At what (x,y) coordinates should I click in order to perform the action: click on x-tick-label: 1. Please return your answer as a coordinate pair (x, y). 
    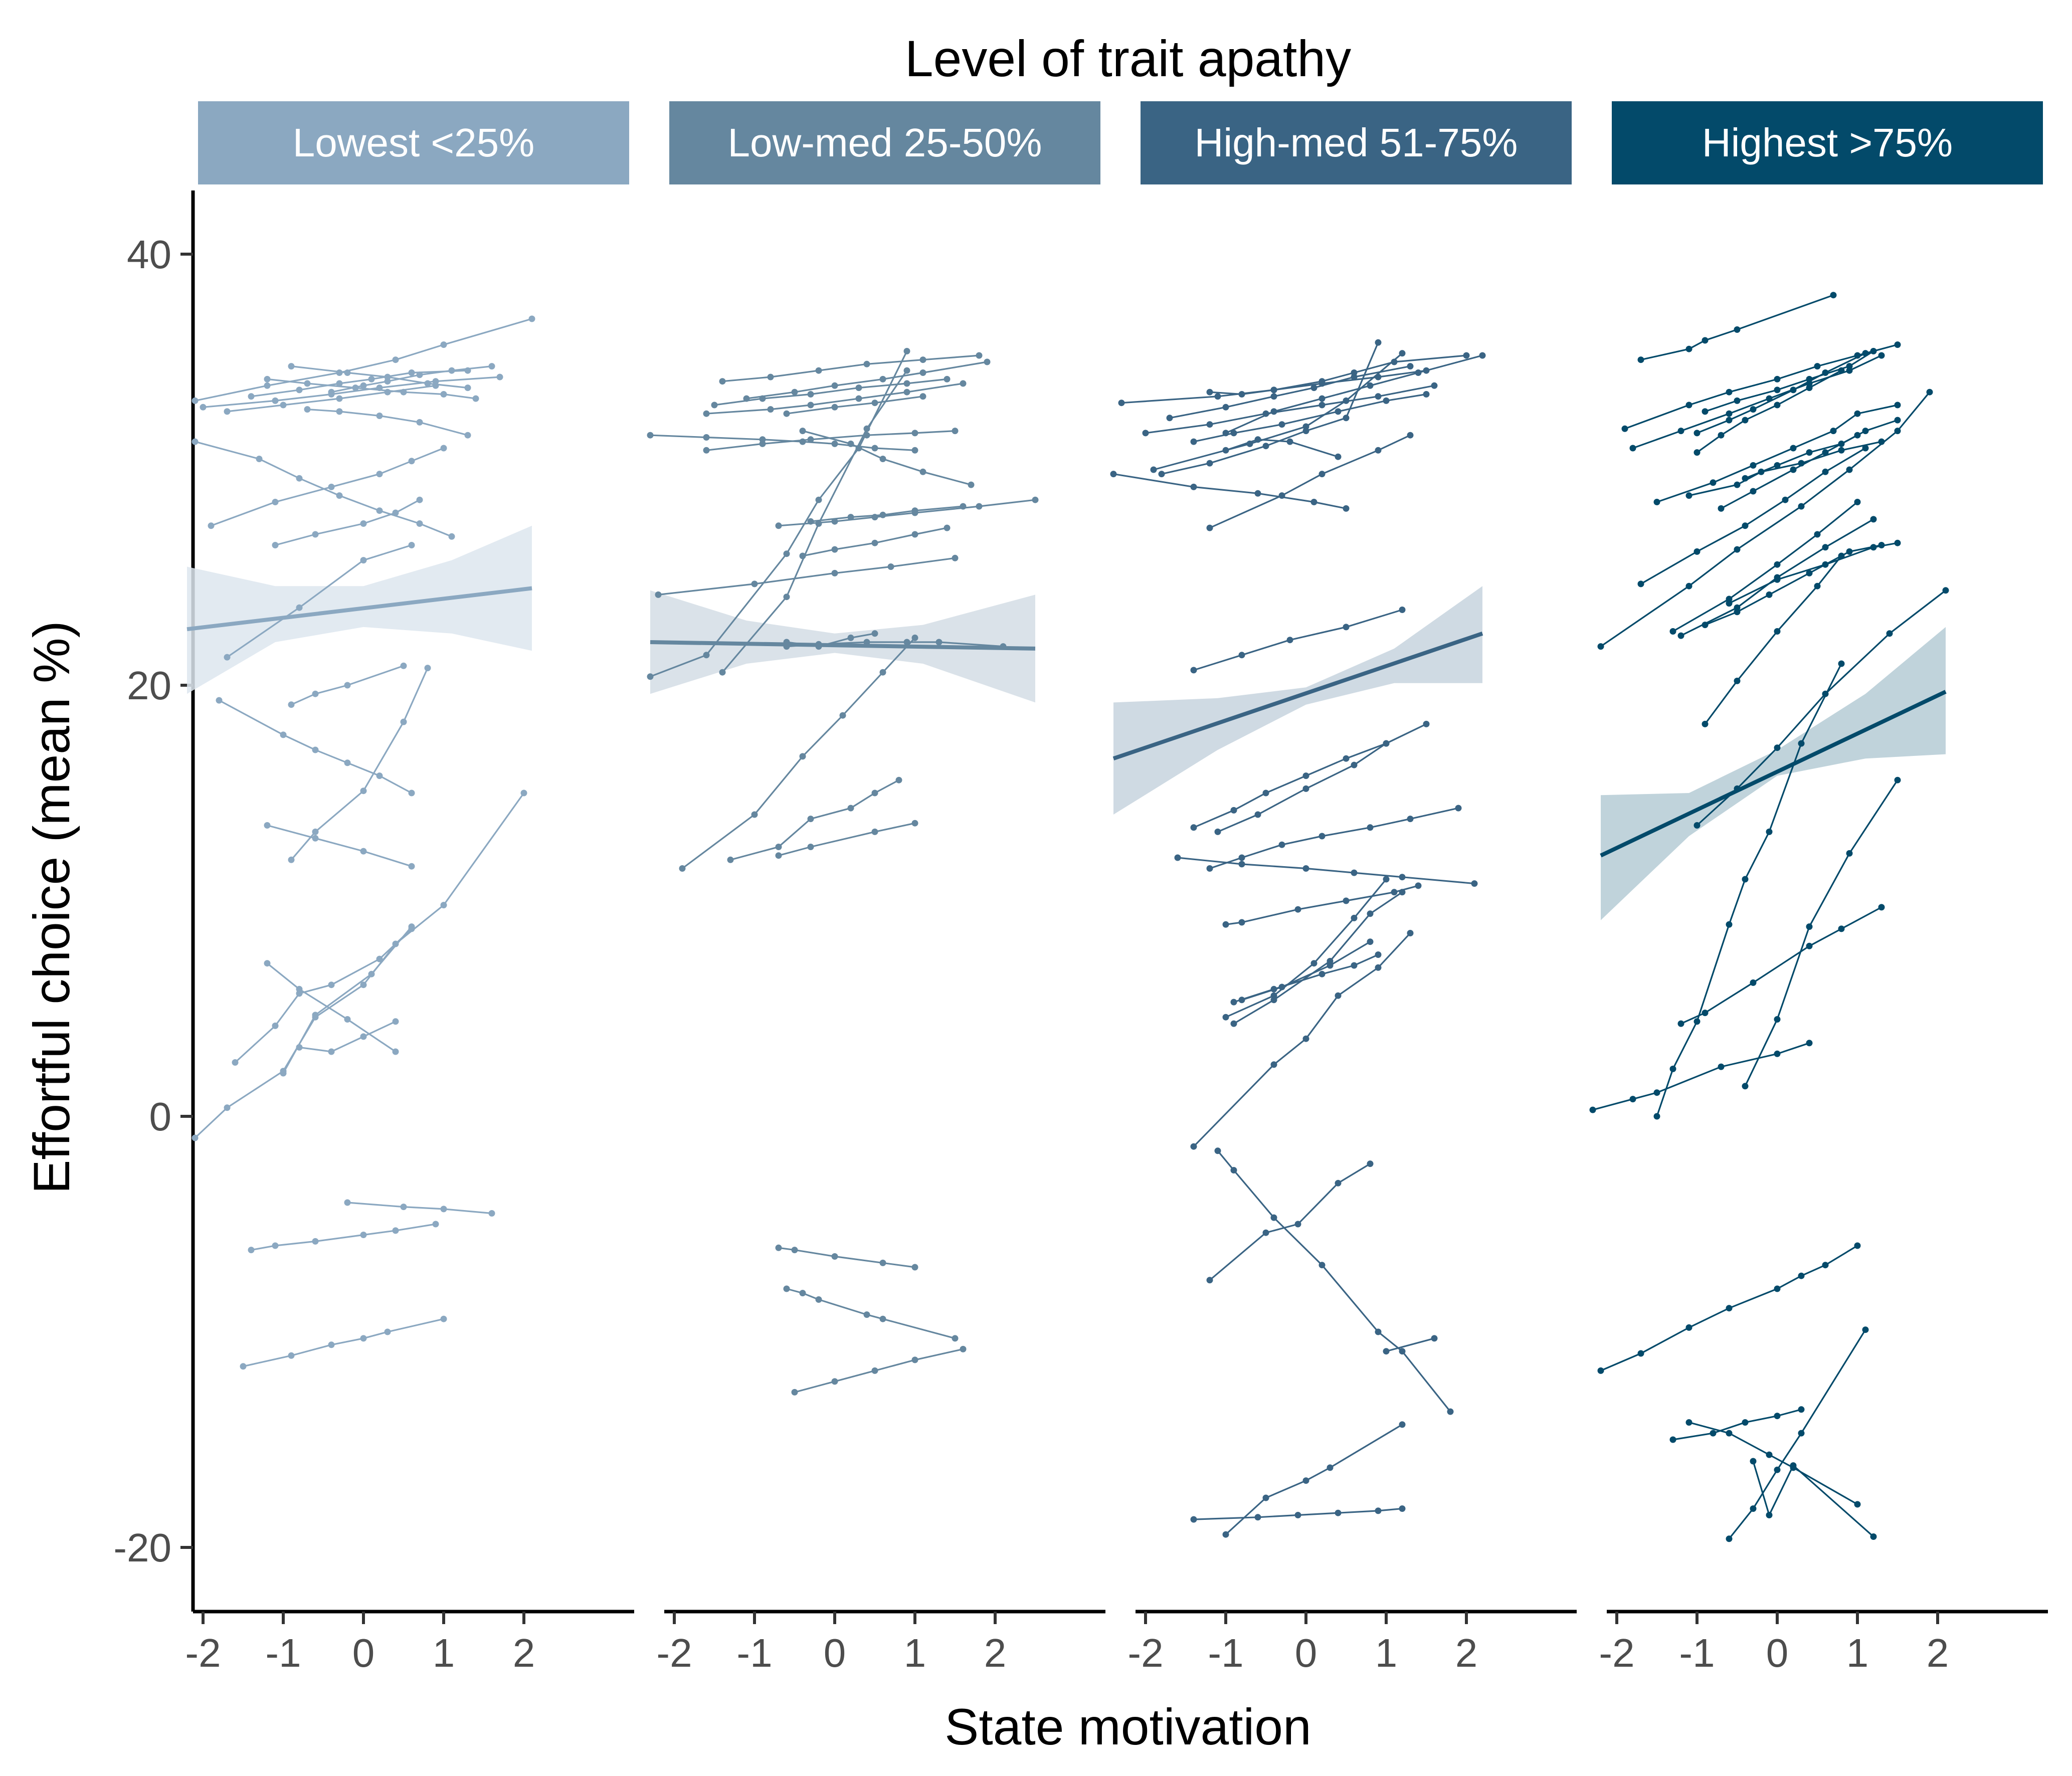
    Looking at the image, I should click on (915, 1653).